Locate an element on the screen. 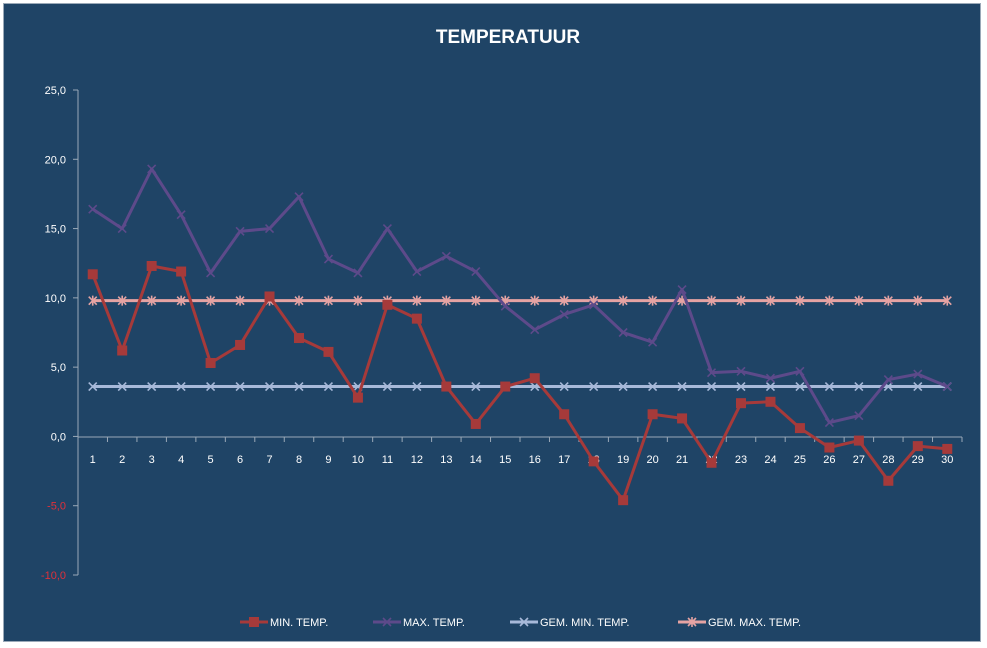 The image size is (987, 648). x-tick-label: 4 is located at coordinates (181, 460).